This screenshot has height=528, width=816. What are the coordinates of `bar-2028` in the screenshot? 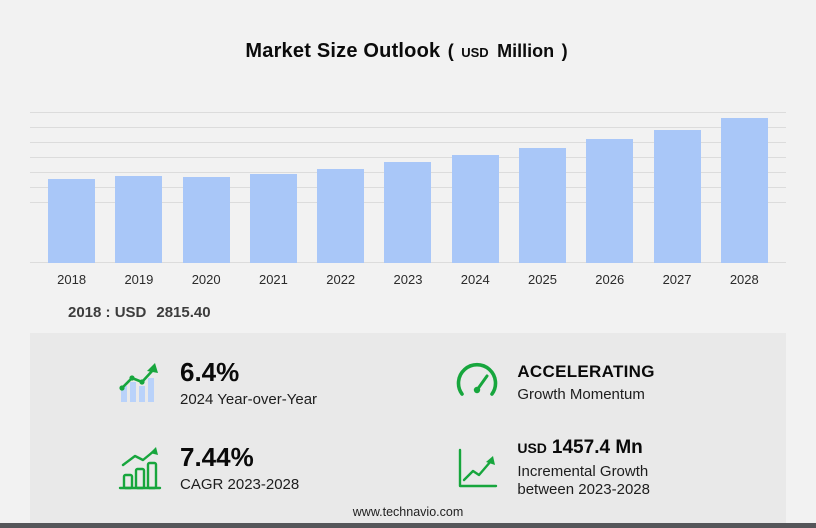 It's located at (744, 190).